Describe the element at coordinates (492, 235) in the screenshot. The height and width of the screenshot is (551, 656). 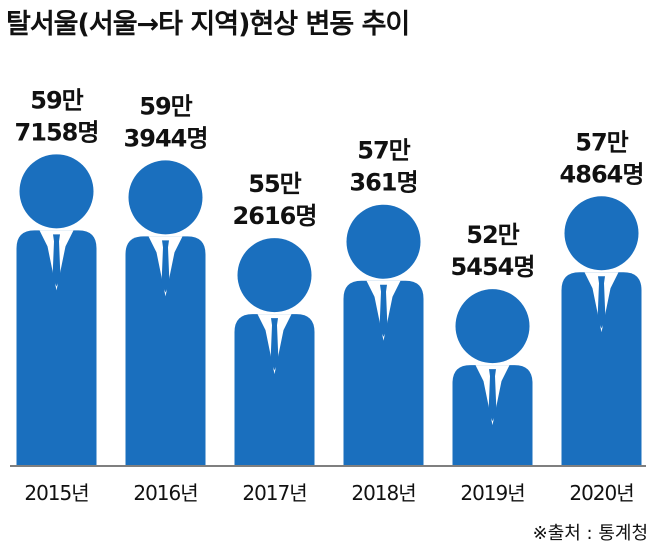
I see `data-label-man: 52만` at that location.